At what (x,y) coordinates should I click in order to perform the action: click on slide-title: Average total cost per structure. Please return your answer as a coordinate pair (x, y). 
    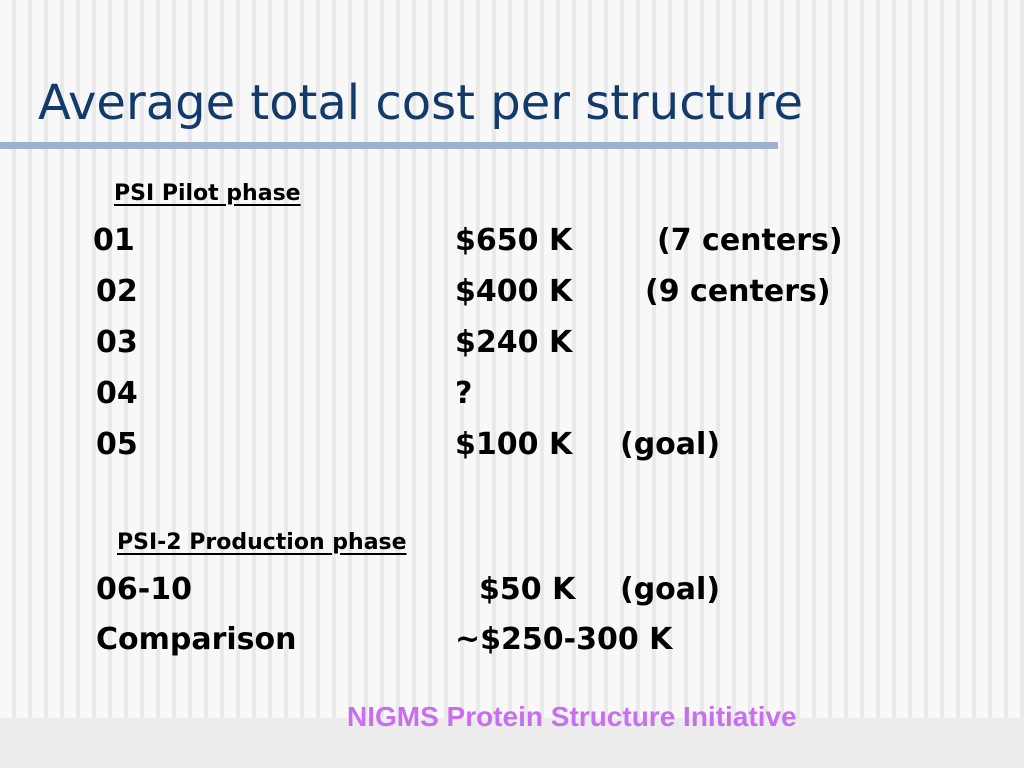
    Looking at the image, I should click on (421, 103).